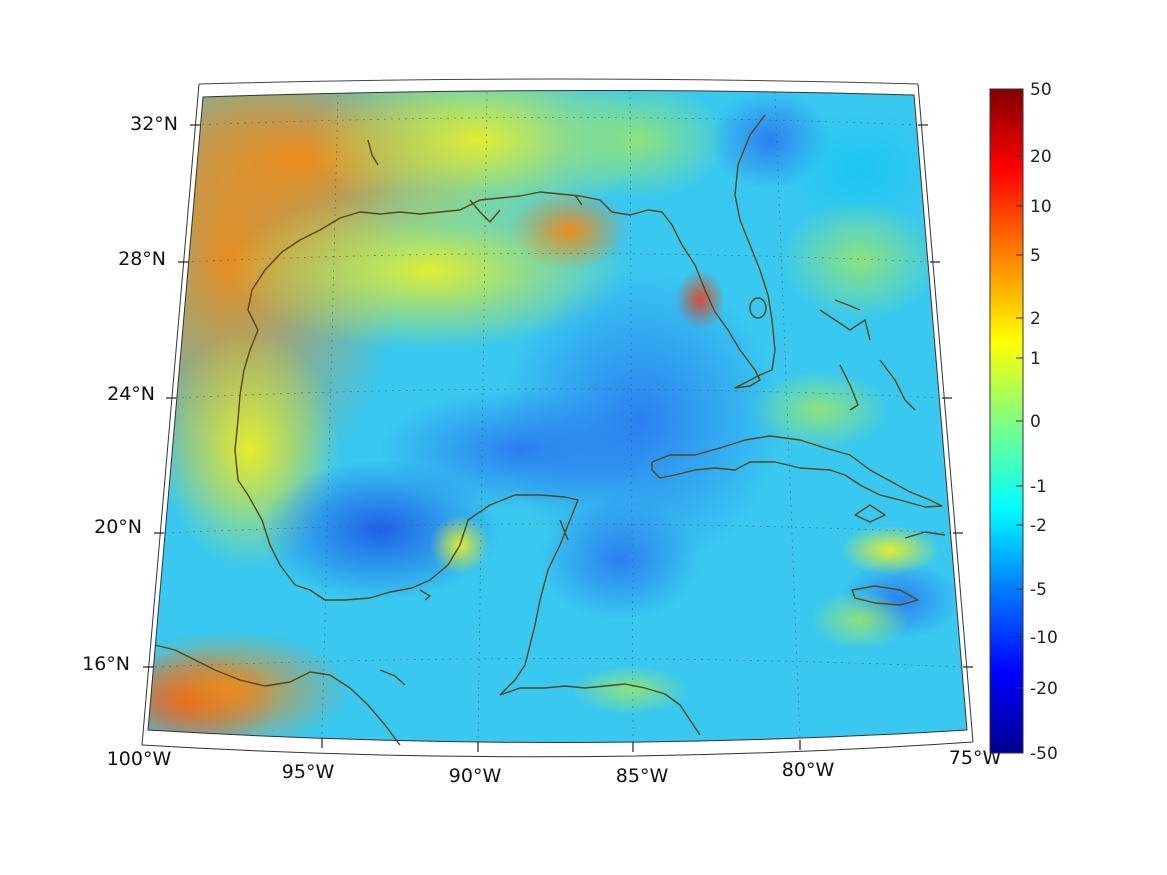 The height and width of the screenshot is (875, 1167). What do you see at coordinates (1041, 157) in the screenshot?
I see `colorbar-tick-label: 20` at bounding box center [1041, 157].